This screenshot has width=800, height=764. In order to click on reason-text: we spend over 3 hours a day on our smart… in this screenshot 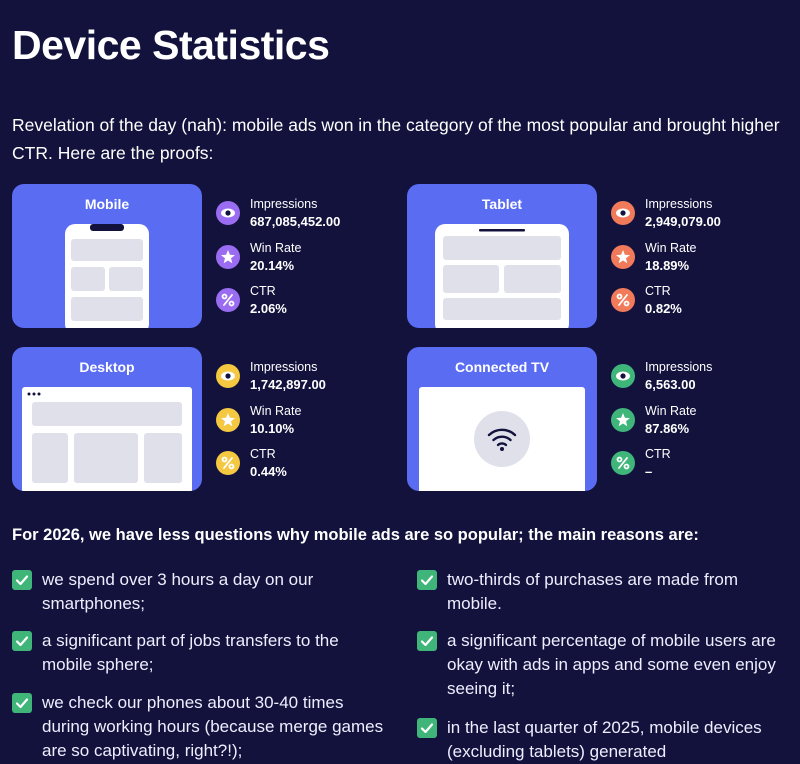, I will do `click(178, 591)`.